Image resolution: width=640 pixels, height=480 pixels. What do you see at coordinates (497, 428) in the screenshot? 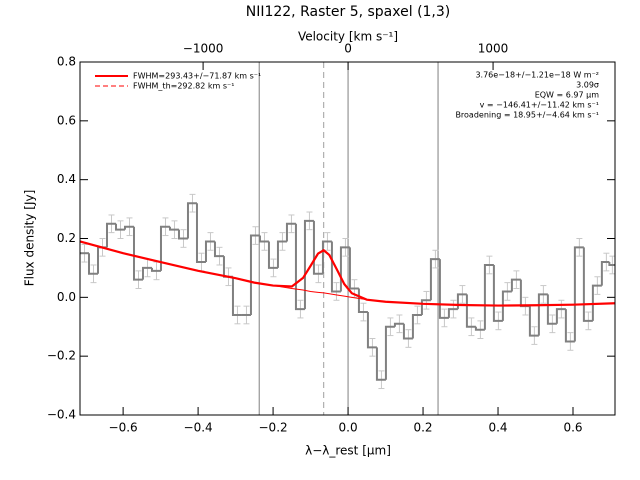
I see `x-tick-label: 0.4` at bounding box center [497, 428].